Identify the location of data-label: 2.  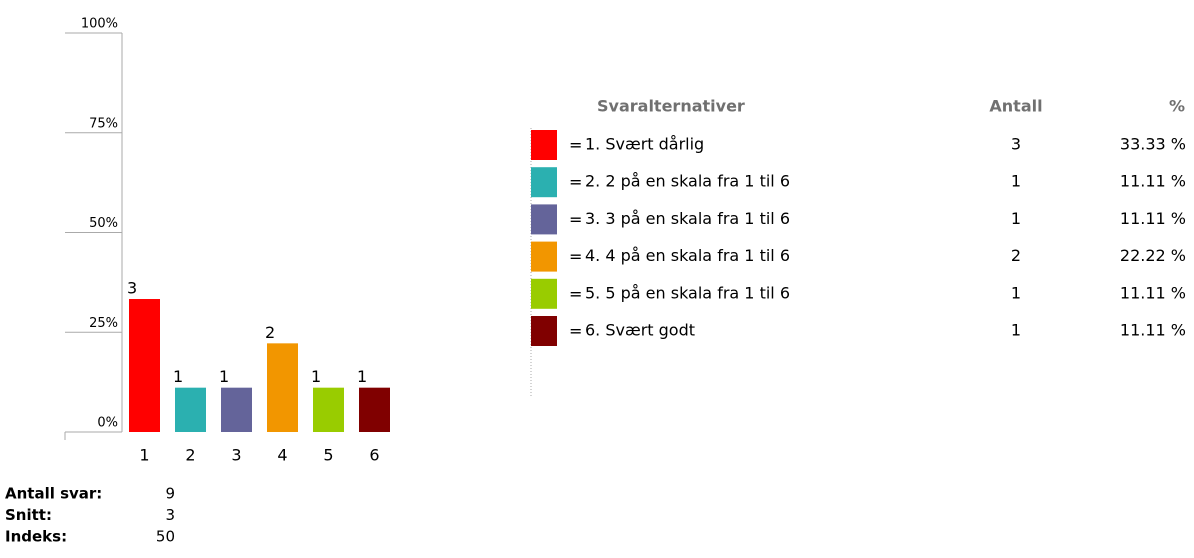
(270, 332).